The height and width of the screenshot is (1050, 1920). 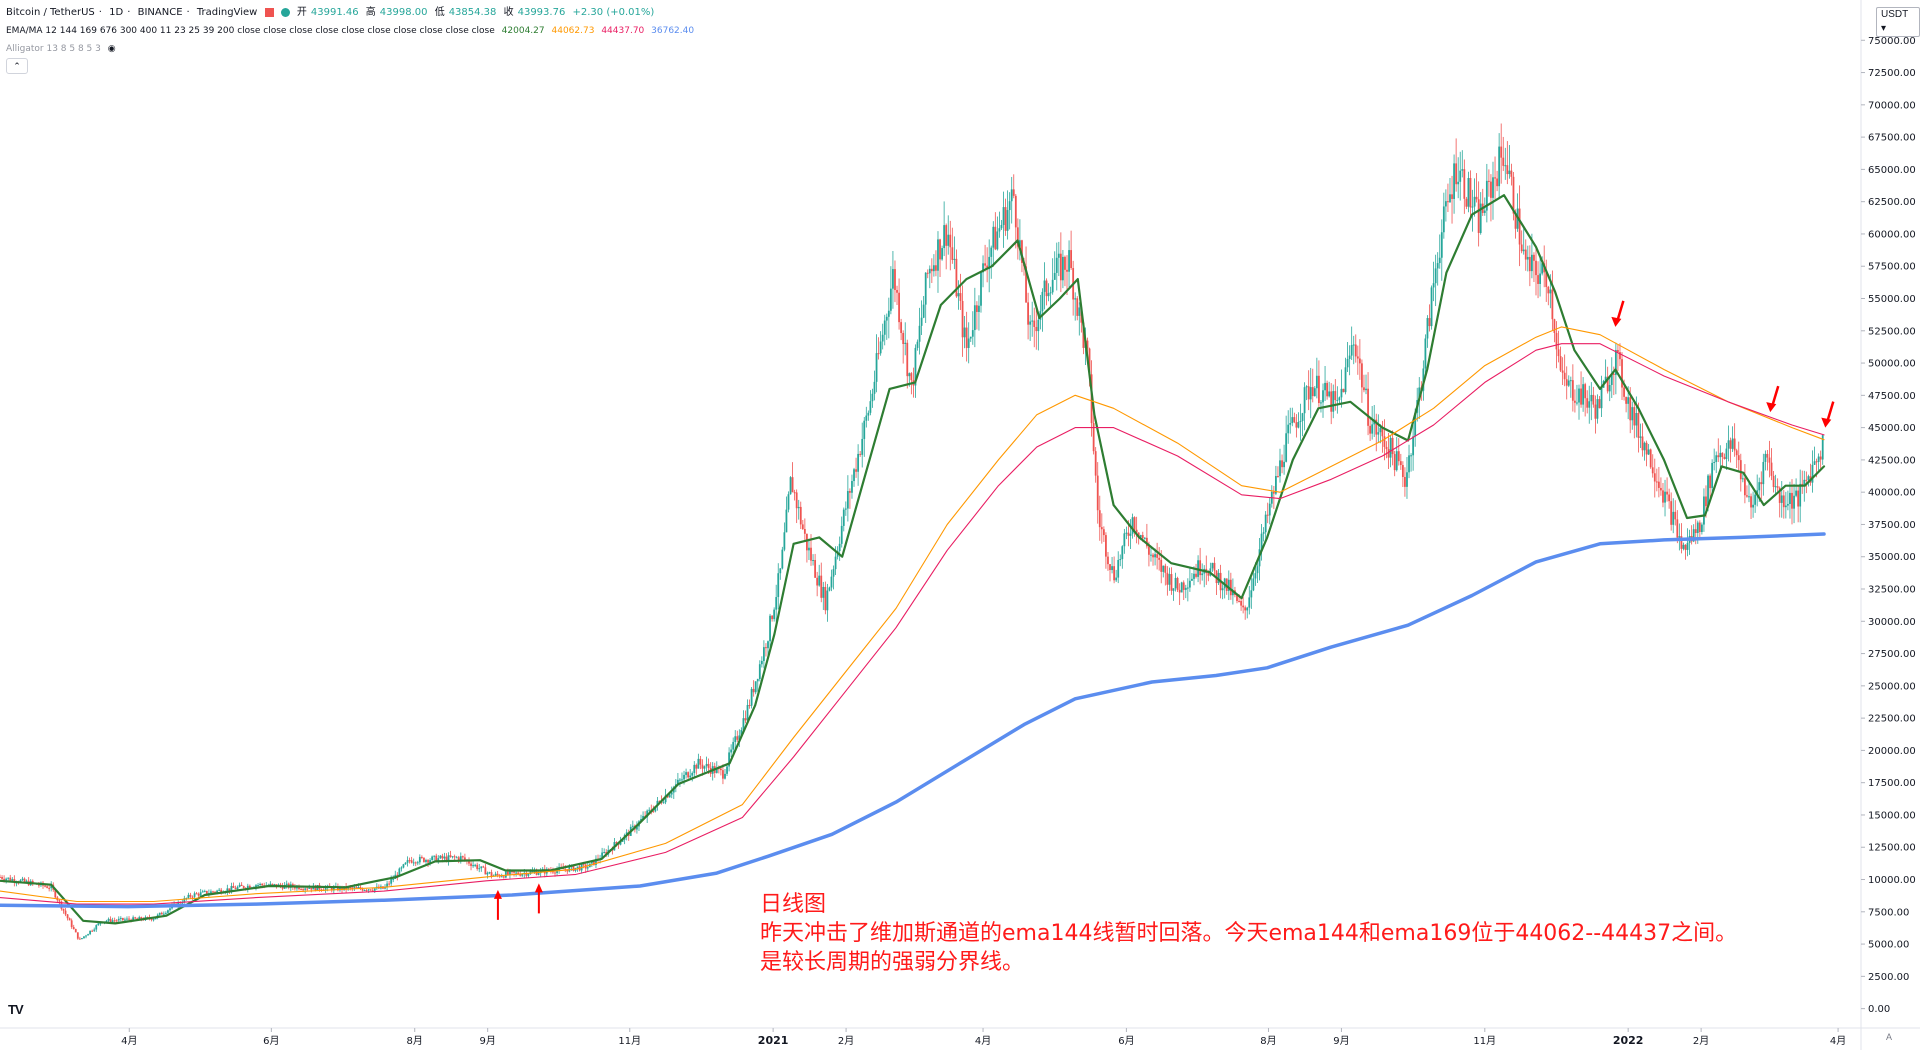 I want to click on price-tick-label: 50000.00, so click(x=1892, y=364).